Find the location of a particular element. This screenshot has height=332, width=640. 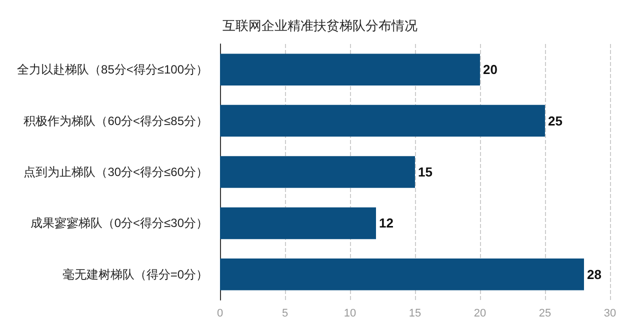

data-label: 15 is located at coordinates (425, 172).